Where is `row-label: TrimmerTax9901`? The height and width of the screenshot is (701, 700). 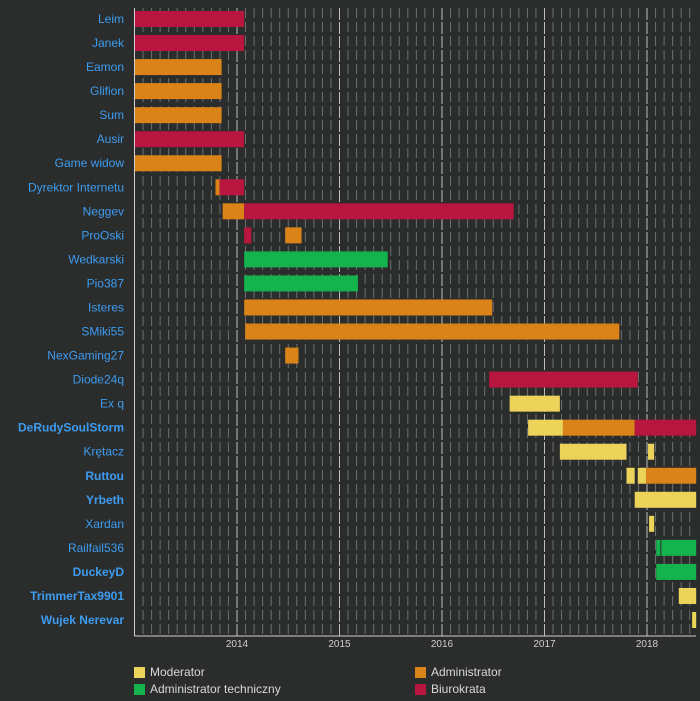 row-label: TrimmerTax9901 is located at coordinates (77, 596).